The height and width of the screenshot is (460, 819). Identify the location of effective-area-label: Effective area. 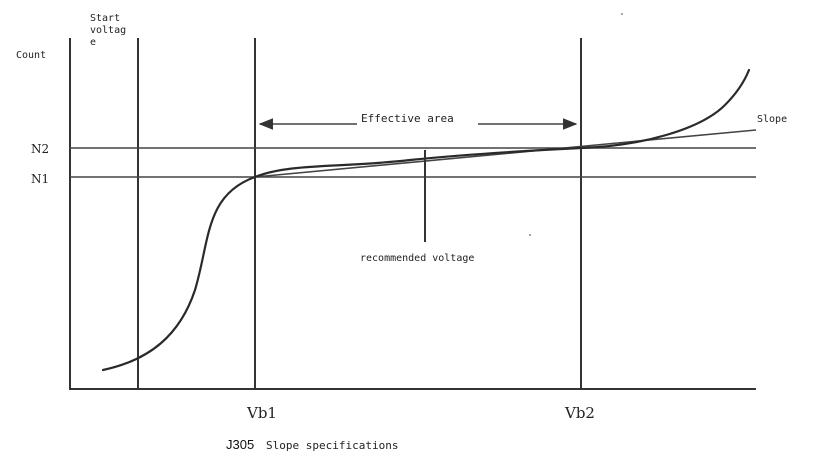
(407, 118).